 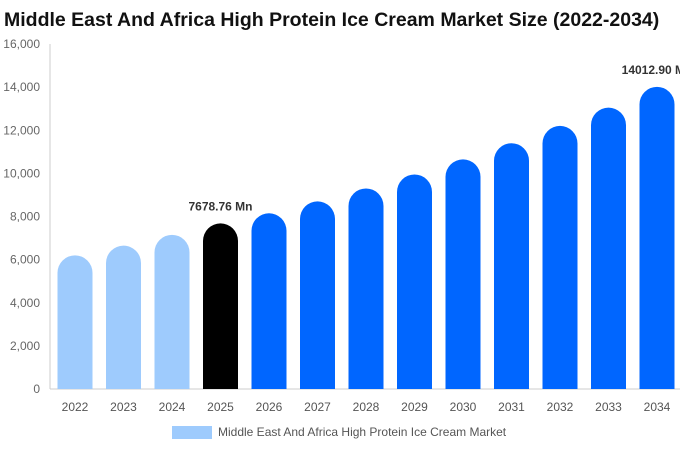 I want to click on x-tick-label: 2026, so click(x=269, y=407).